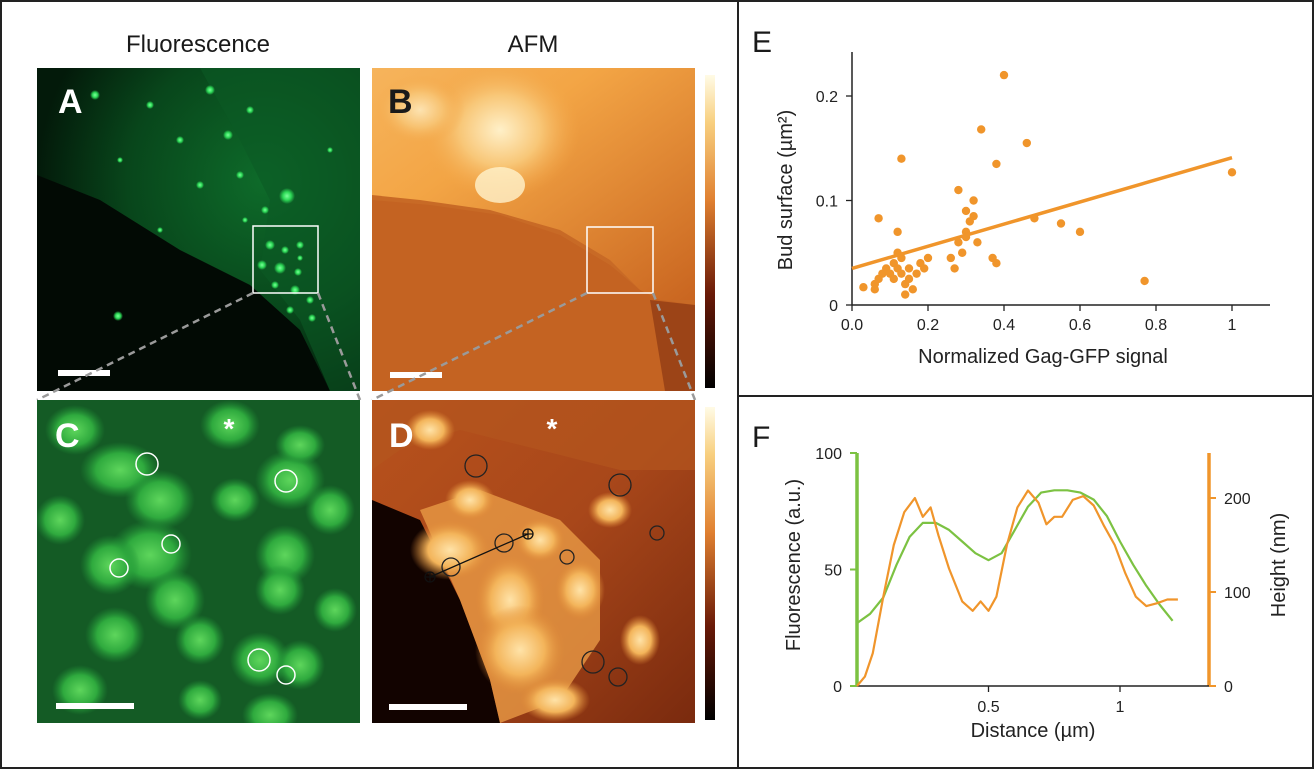  What do you see at coordinates (70, 102) in the screenshot?
I see `panel-letter-a: A` at bounding box center [70, 102].